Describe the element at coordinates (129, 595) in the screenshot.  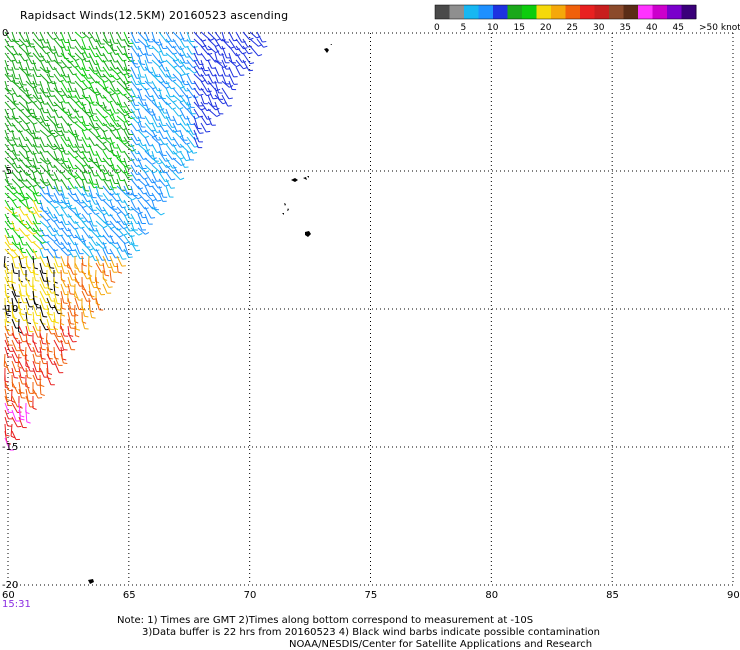
I see `lon-tick-label: 65` at that location.